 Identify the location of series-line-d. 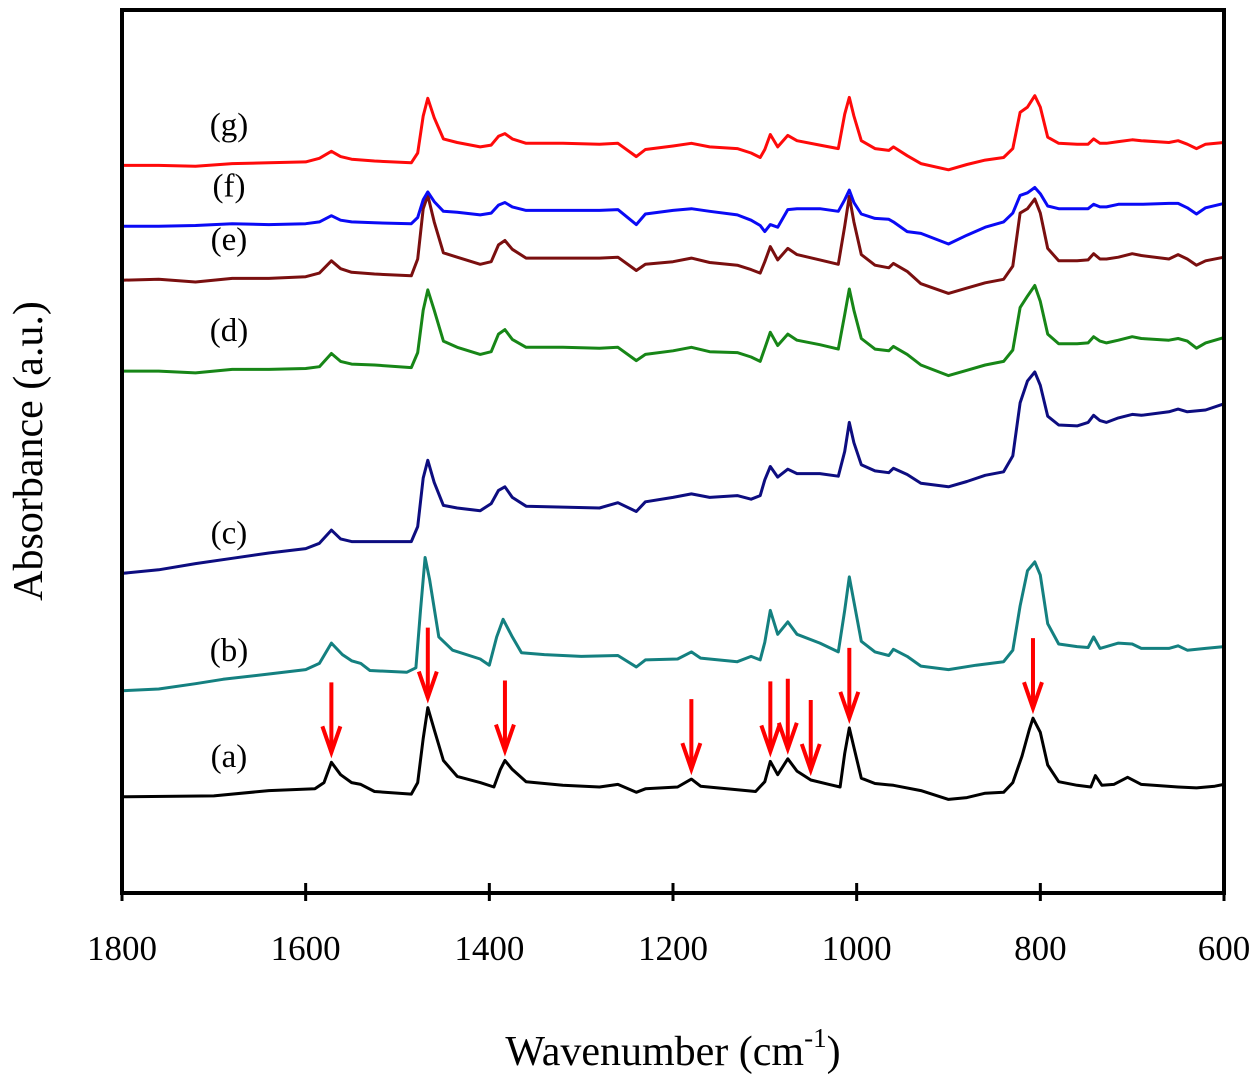
(673, 331).